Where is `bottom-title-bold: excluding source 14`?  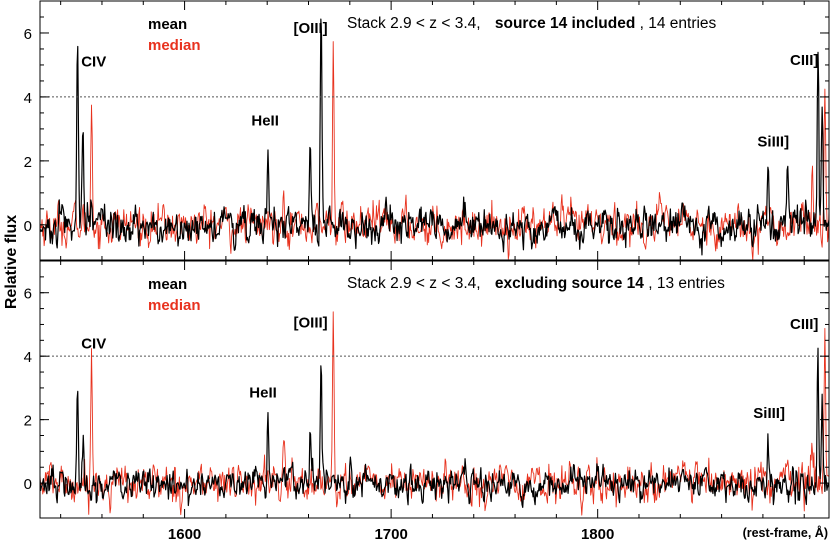 bottom-title-bold: excluding source 14 is located at coordinates (569, 283).